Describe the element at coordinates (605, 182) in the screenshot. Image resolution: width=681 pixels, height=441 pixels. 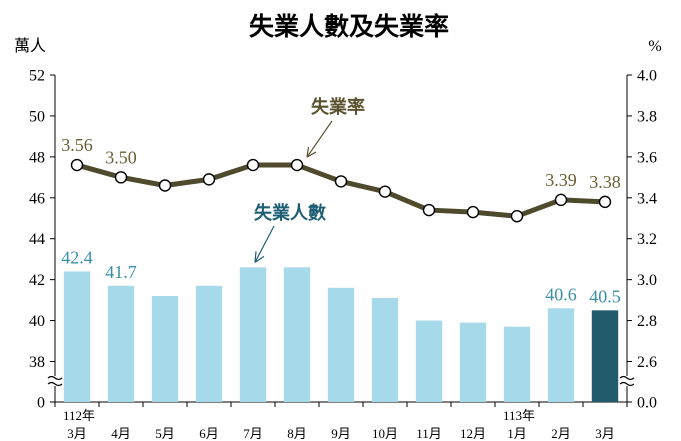
I see `line-data-label: 3.38` at that location.